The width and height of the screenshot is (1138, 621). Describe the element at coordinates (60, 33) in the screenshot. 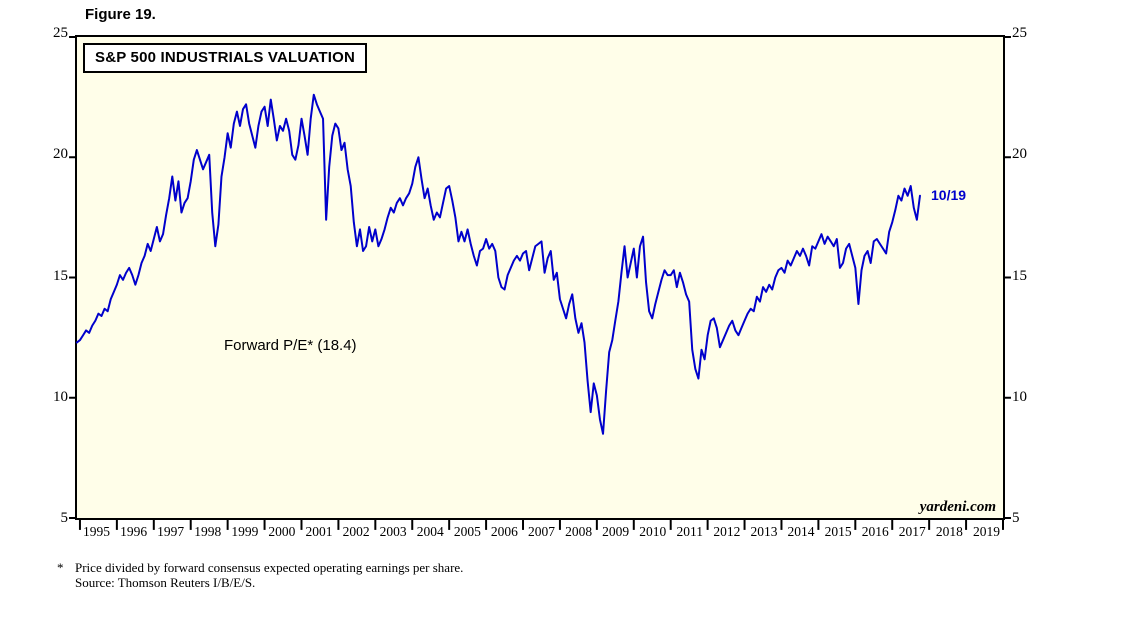

I see `y-axis-label-left: 25` at that location.